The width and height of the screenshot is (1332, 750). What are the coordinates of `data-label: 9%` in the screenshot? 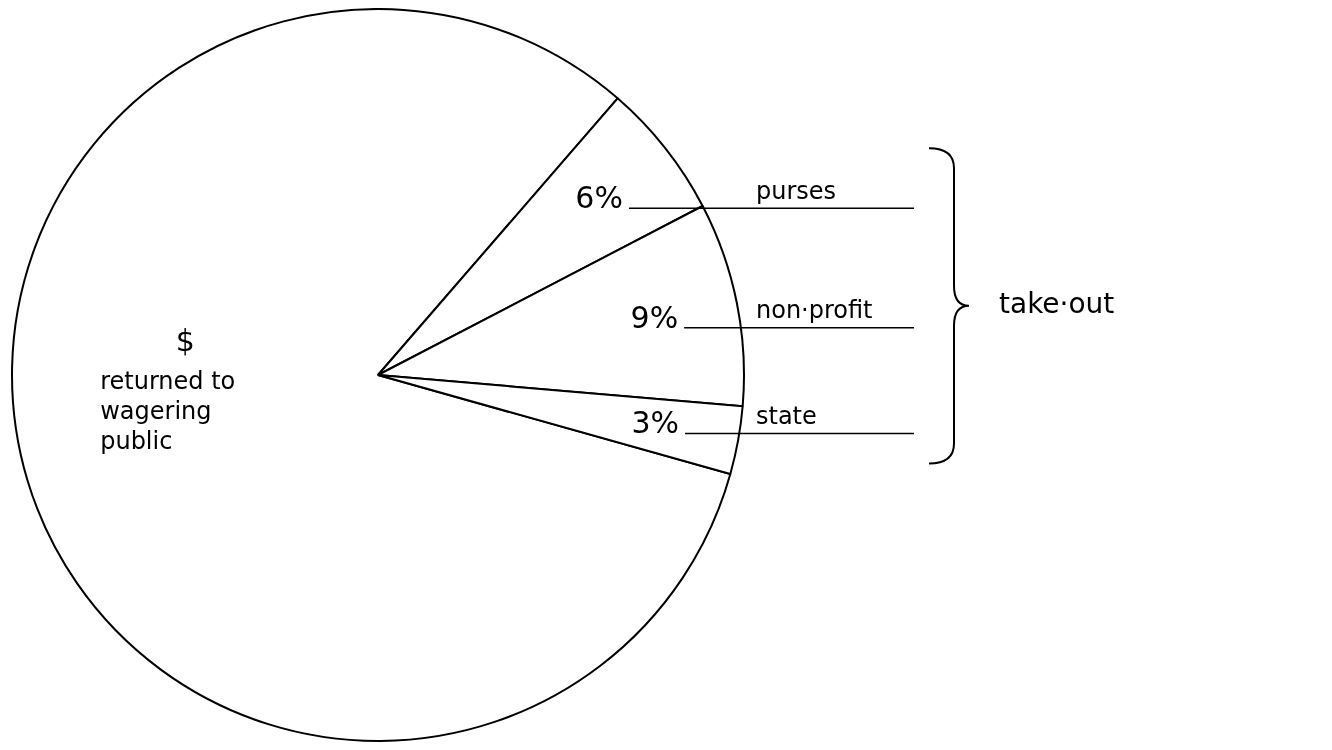 It's located at (654, 317).